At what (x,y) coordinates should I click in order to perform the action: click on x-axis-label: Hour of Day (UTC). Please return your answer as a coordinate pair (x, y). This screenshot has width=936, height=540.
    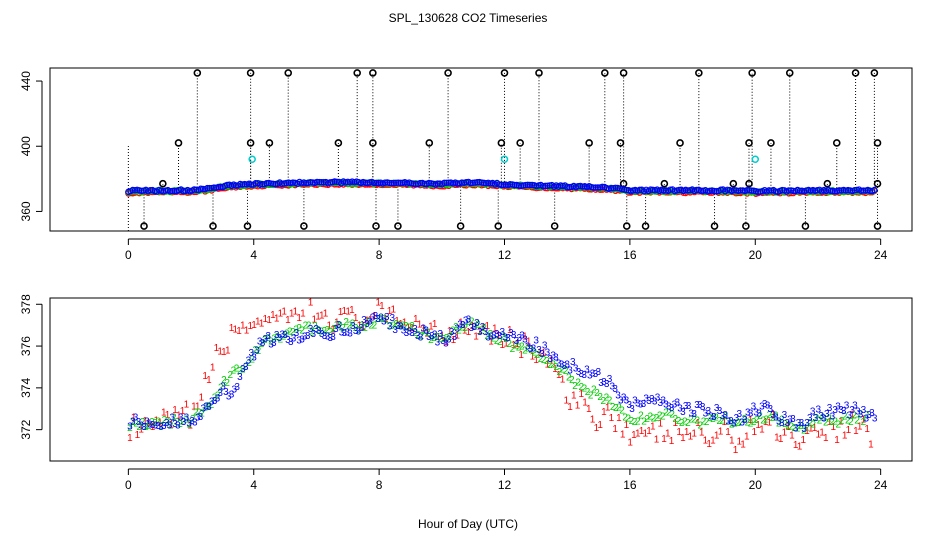
    Looking at the image, I should click on (468, 524).